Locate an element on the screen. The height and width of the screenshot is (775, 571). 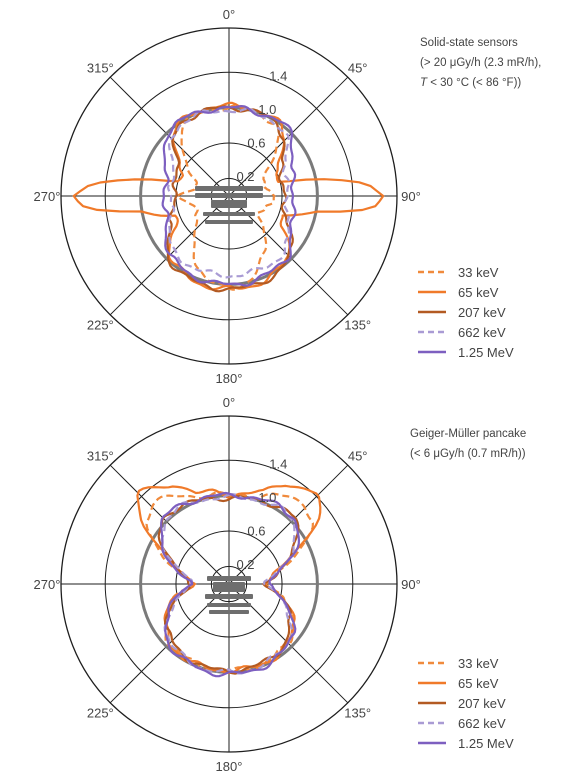
annotation-line: (> 20 μGy/h (2.3 mR/h), is located at coordinates (480, 63).